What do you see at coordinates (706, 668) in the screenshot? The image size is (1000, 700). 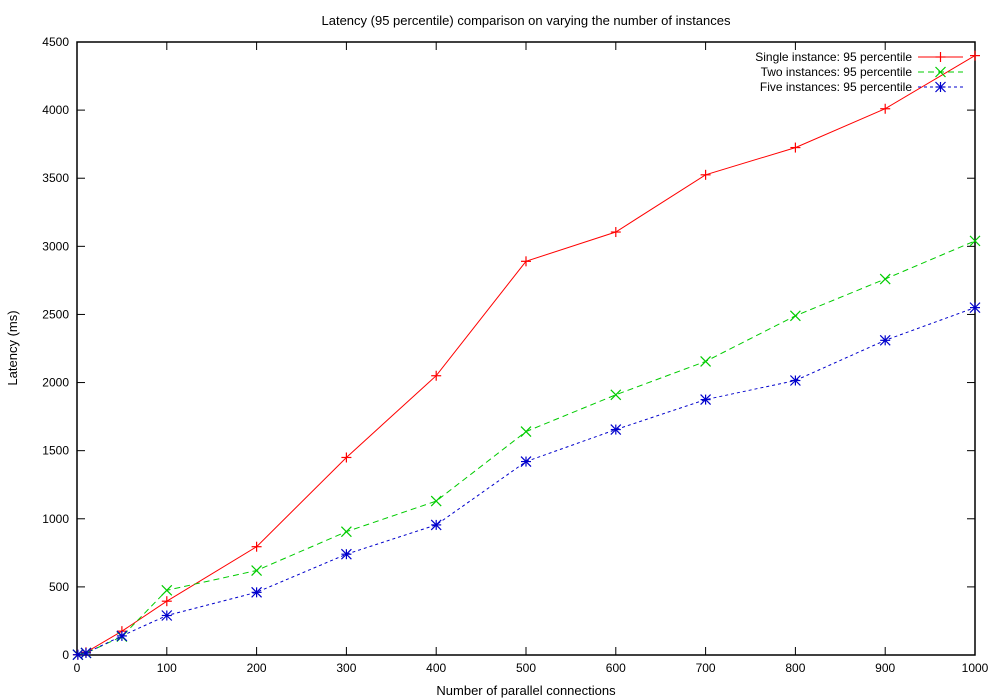 I see `x-tick-label: 700` at bounding box center [706, 668].